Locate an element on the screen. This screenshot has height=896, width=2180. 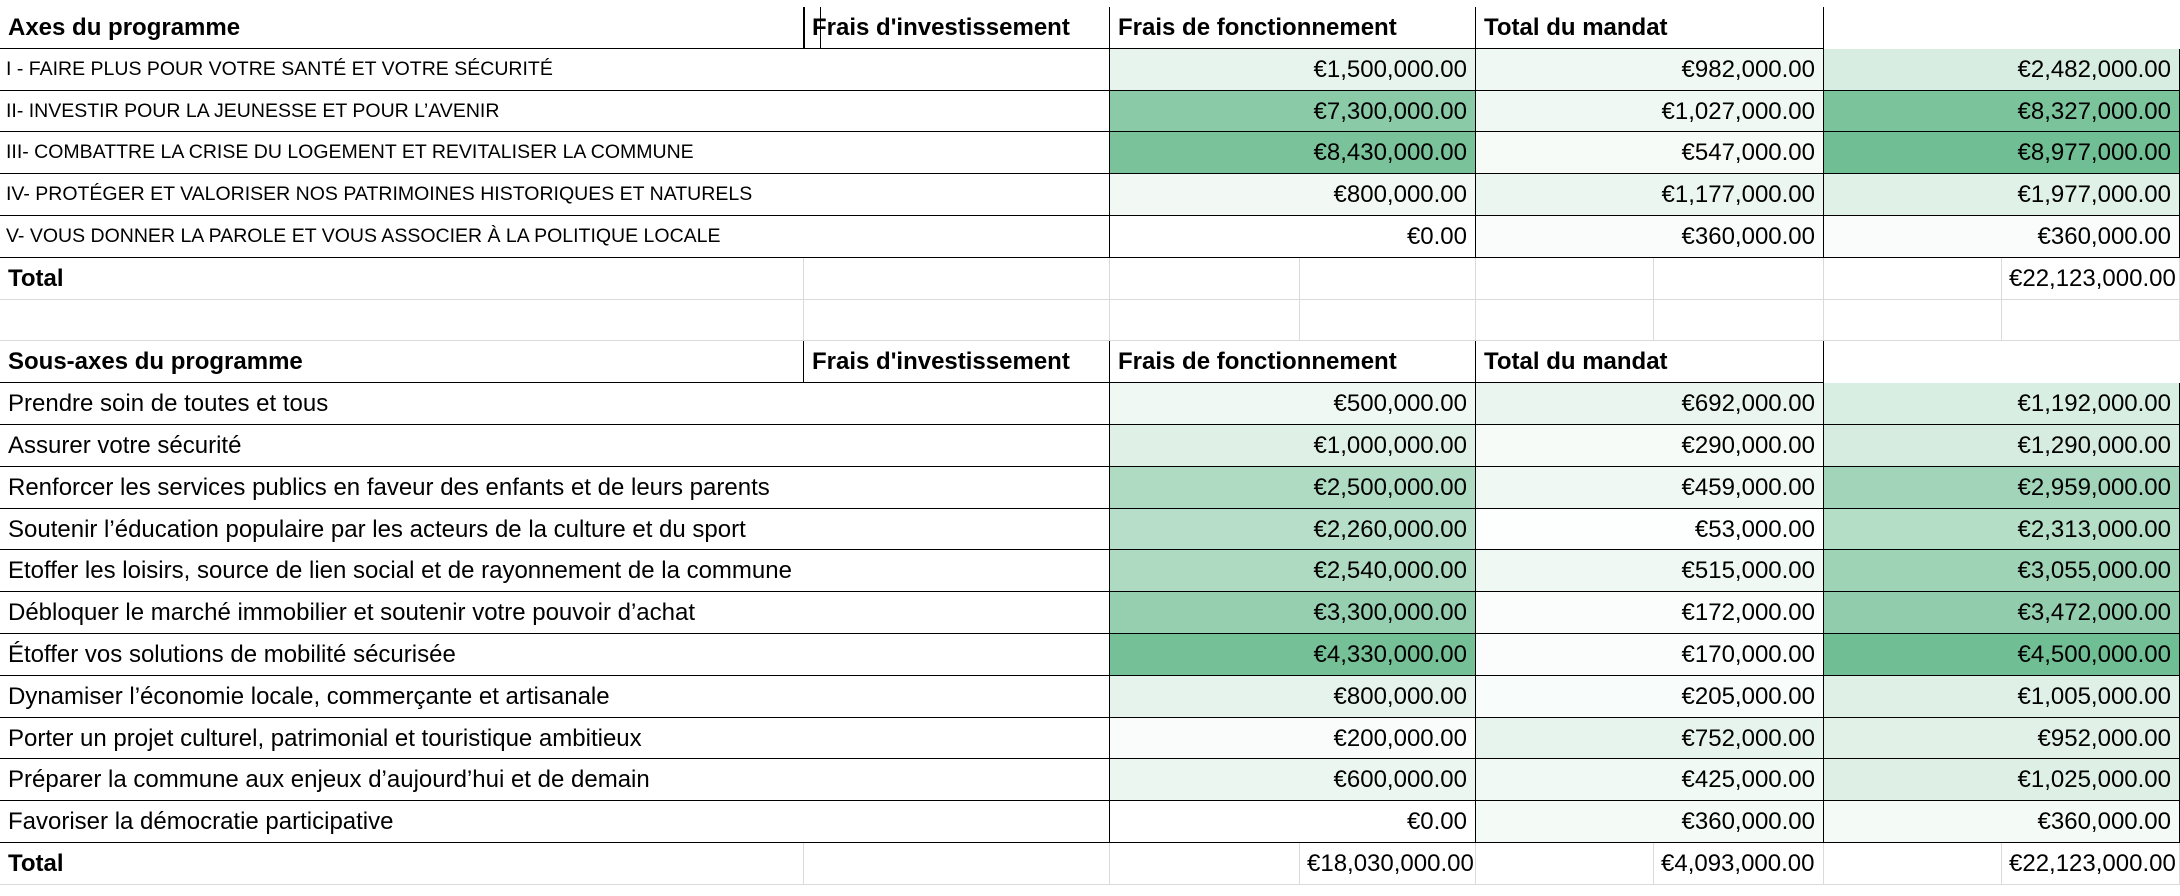
value-cell: €3,300,000.00 is located at coordinates (1293, 613).